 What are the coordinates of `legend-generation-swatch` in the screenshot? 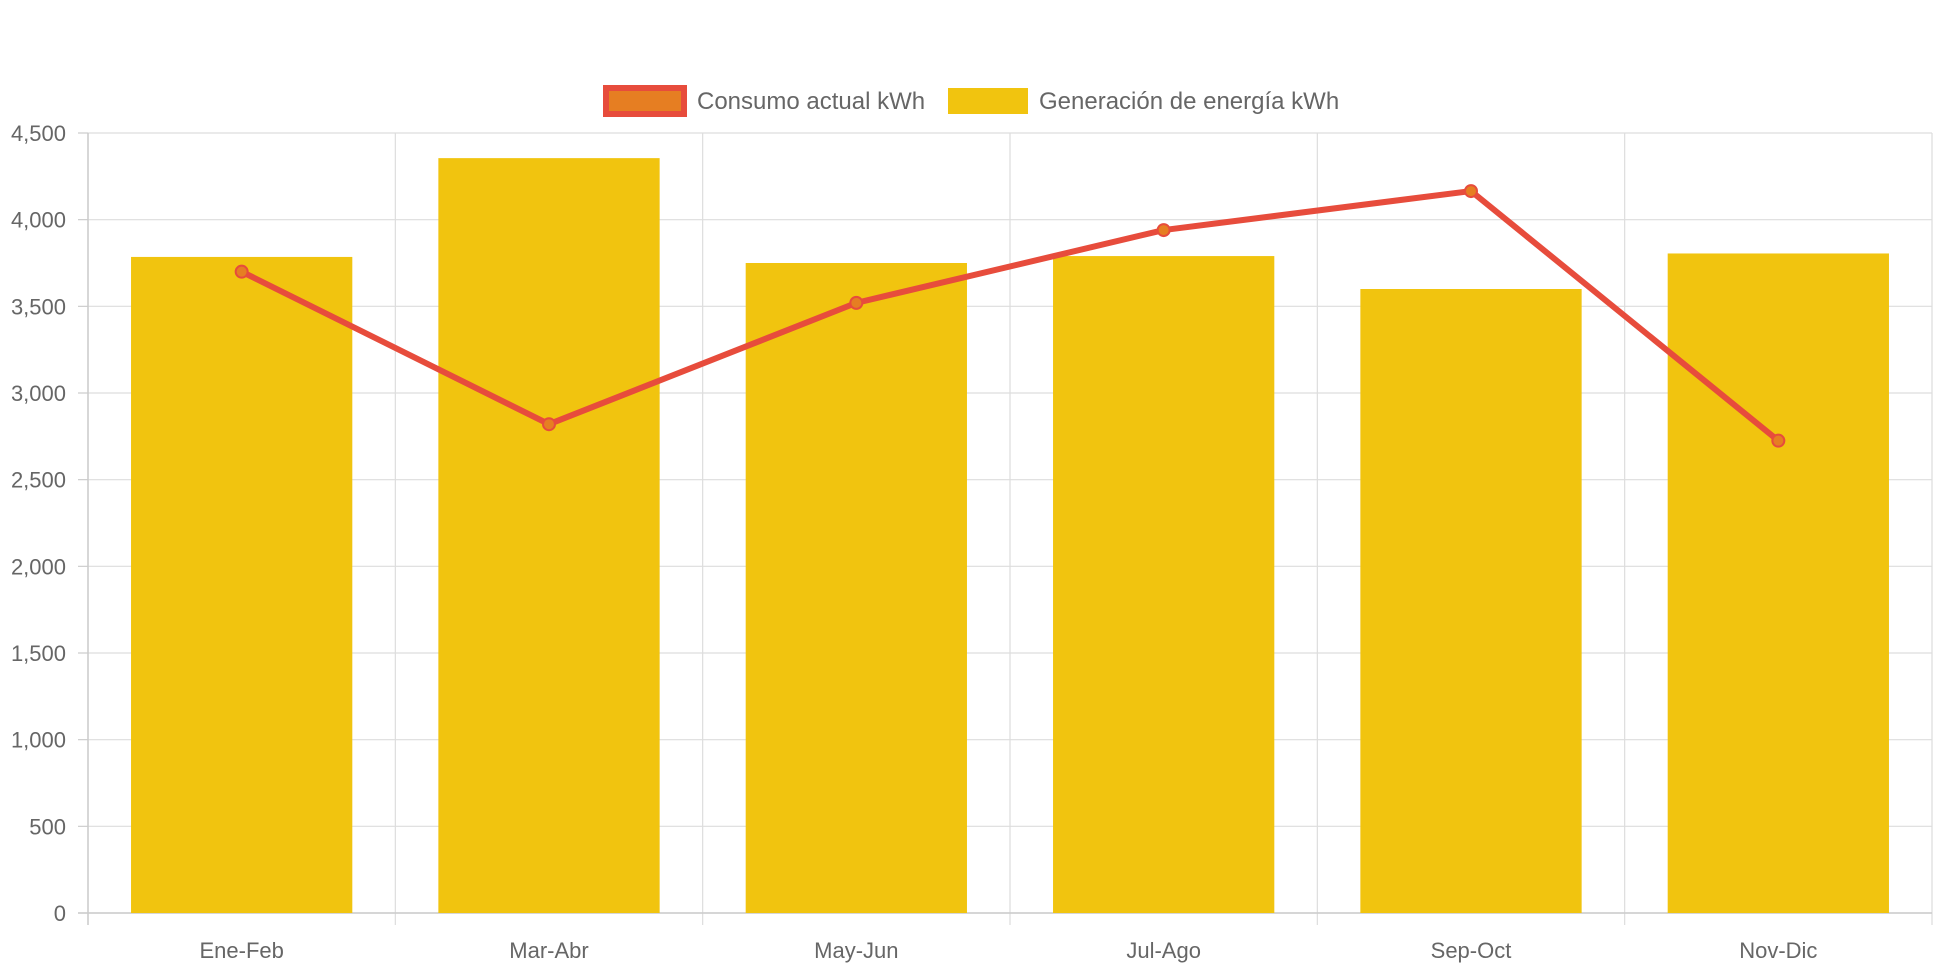 It's located at (988, 101).